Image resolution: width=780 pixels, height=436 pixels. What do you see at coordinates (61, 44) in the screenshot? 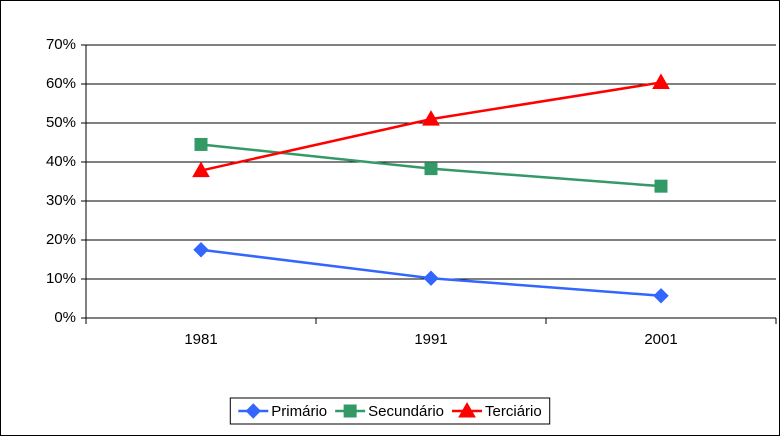
I see `y-tick-label: 70%` at bounding box center [61, 44].